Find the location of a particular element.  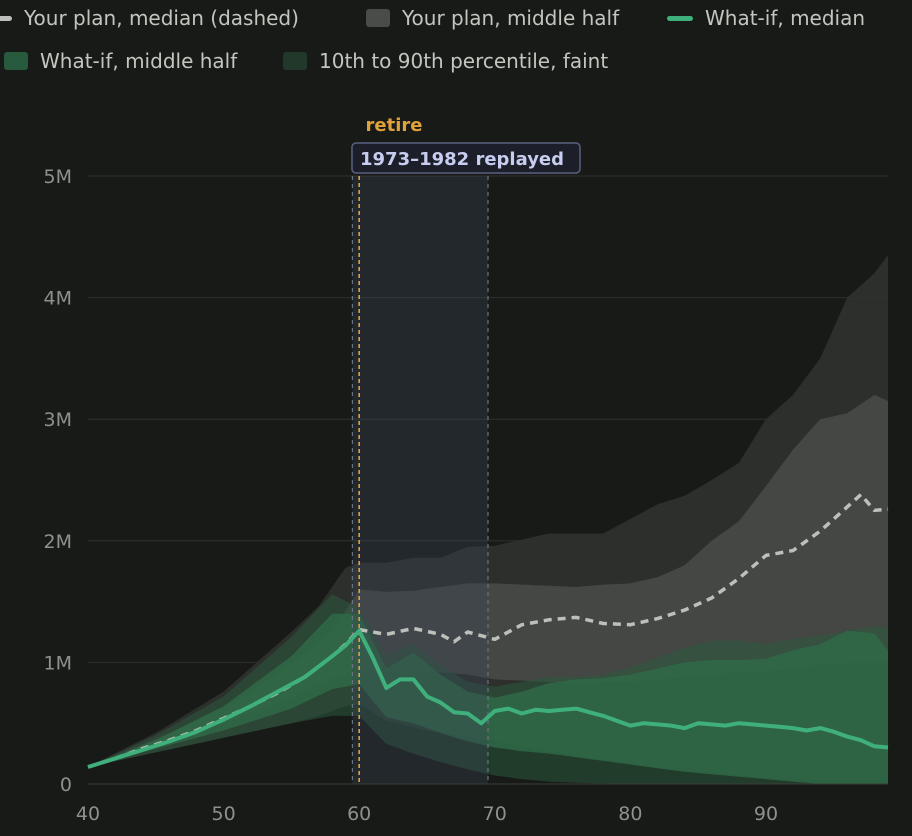

legend-item-plan-median: Your plan, median (dashed) is located at coordinates (149, 18).